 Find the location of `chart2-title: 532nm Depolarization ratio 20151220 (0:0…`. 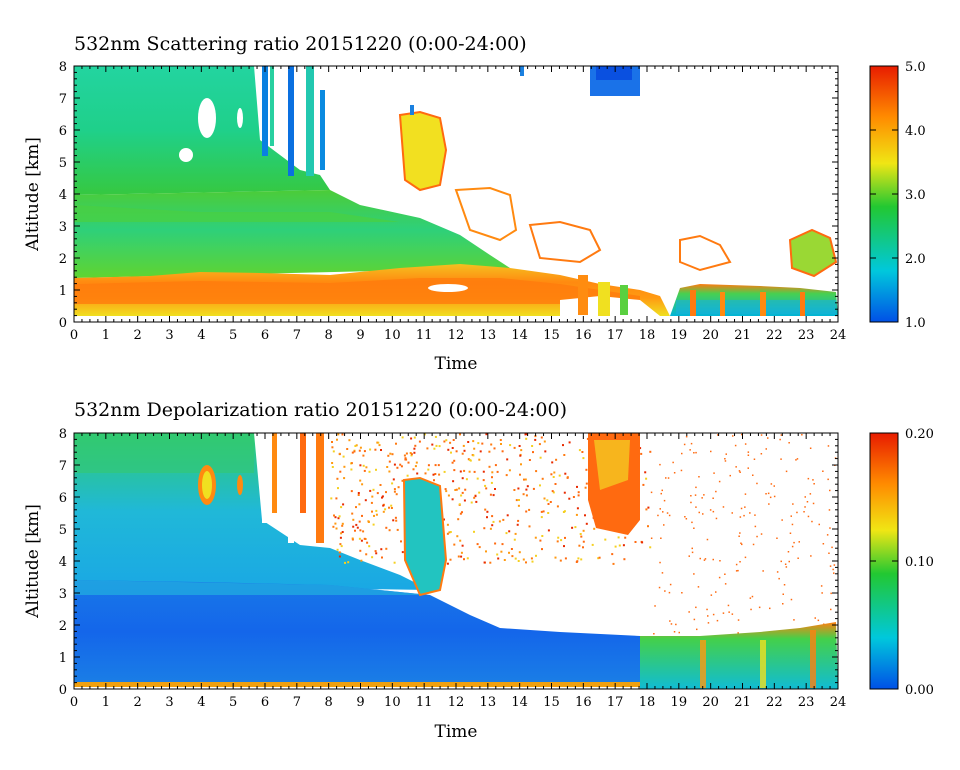

chart2-title: 532nm Depolarization ratio 20151220 (0:0… is located at coordinates (320, 410).